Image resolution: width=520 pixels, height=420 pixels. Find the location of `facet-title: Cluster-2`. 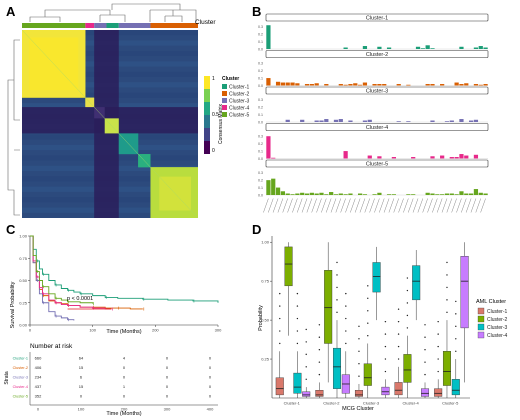

facet-title: Cluster-2 is located at coordinates (377, 55).